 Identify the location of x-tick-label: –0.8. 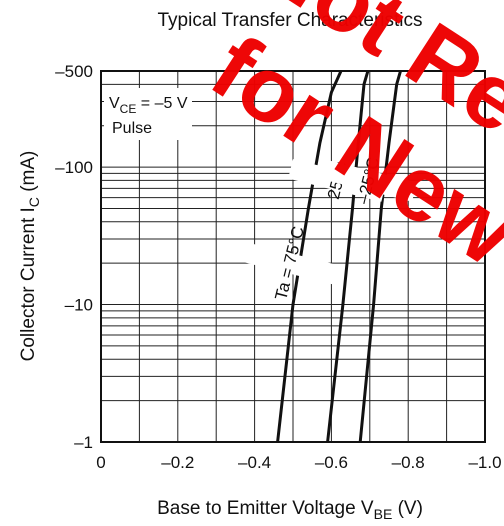
(408, 462).